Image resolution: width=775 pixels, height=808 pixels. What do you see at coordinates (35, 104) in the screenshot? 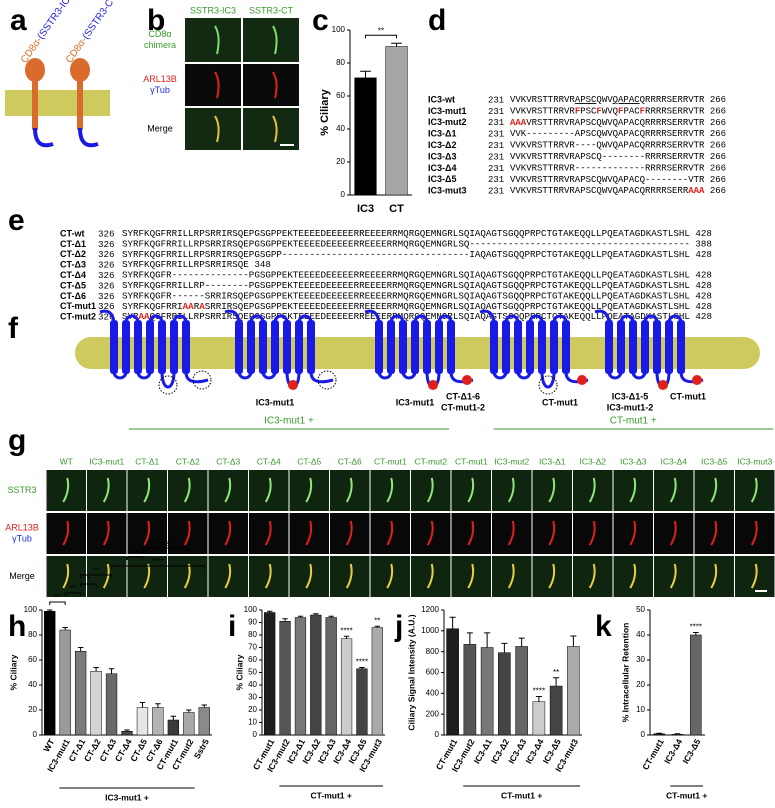
I see `cd8-stalk` at bounding box center [35, 104].